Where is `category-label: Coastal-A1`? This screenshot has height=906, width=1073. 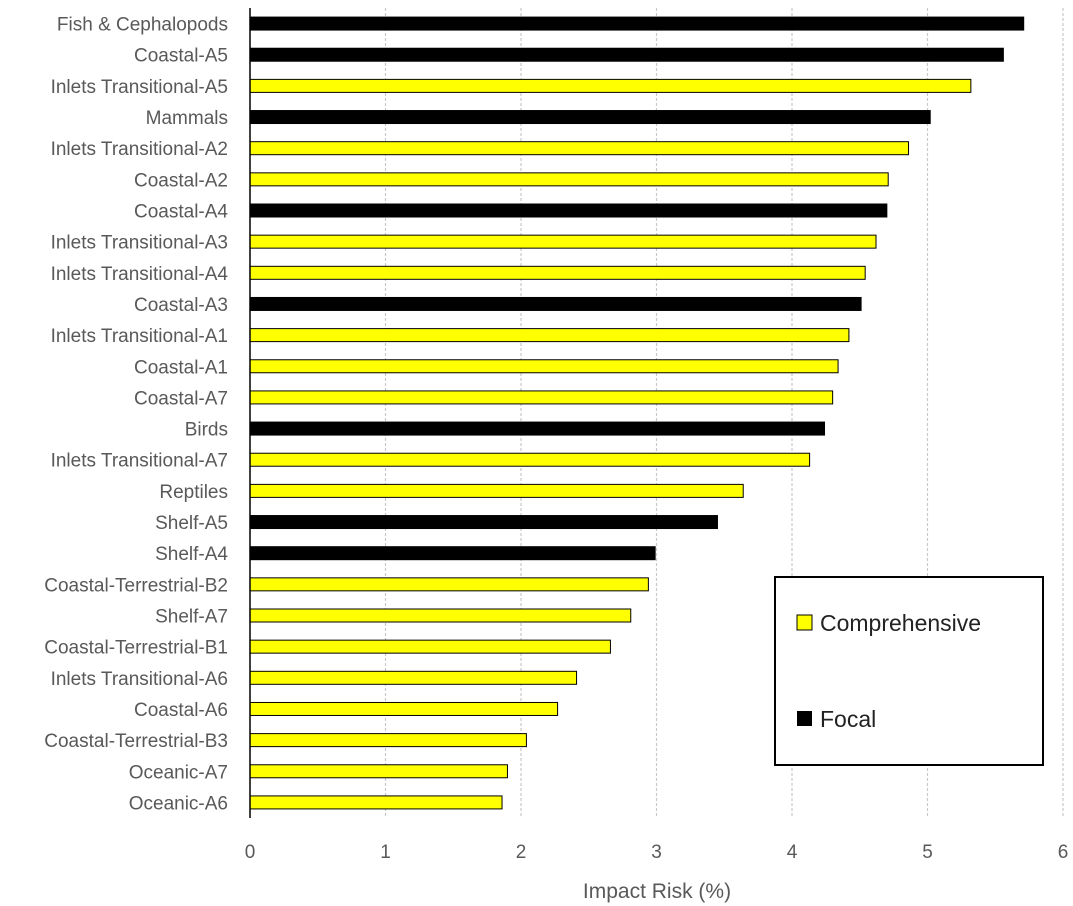 category-label: Coastal-A1 is located at coordinates (181, 367).